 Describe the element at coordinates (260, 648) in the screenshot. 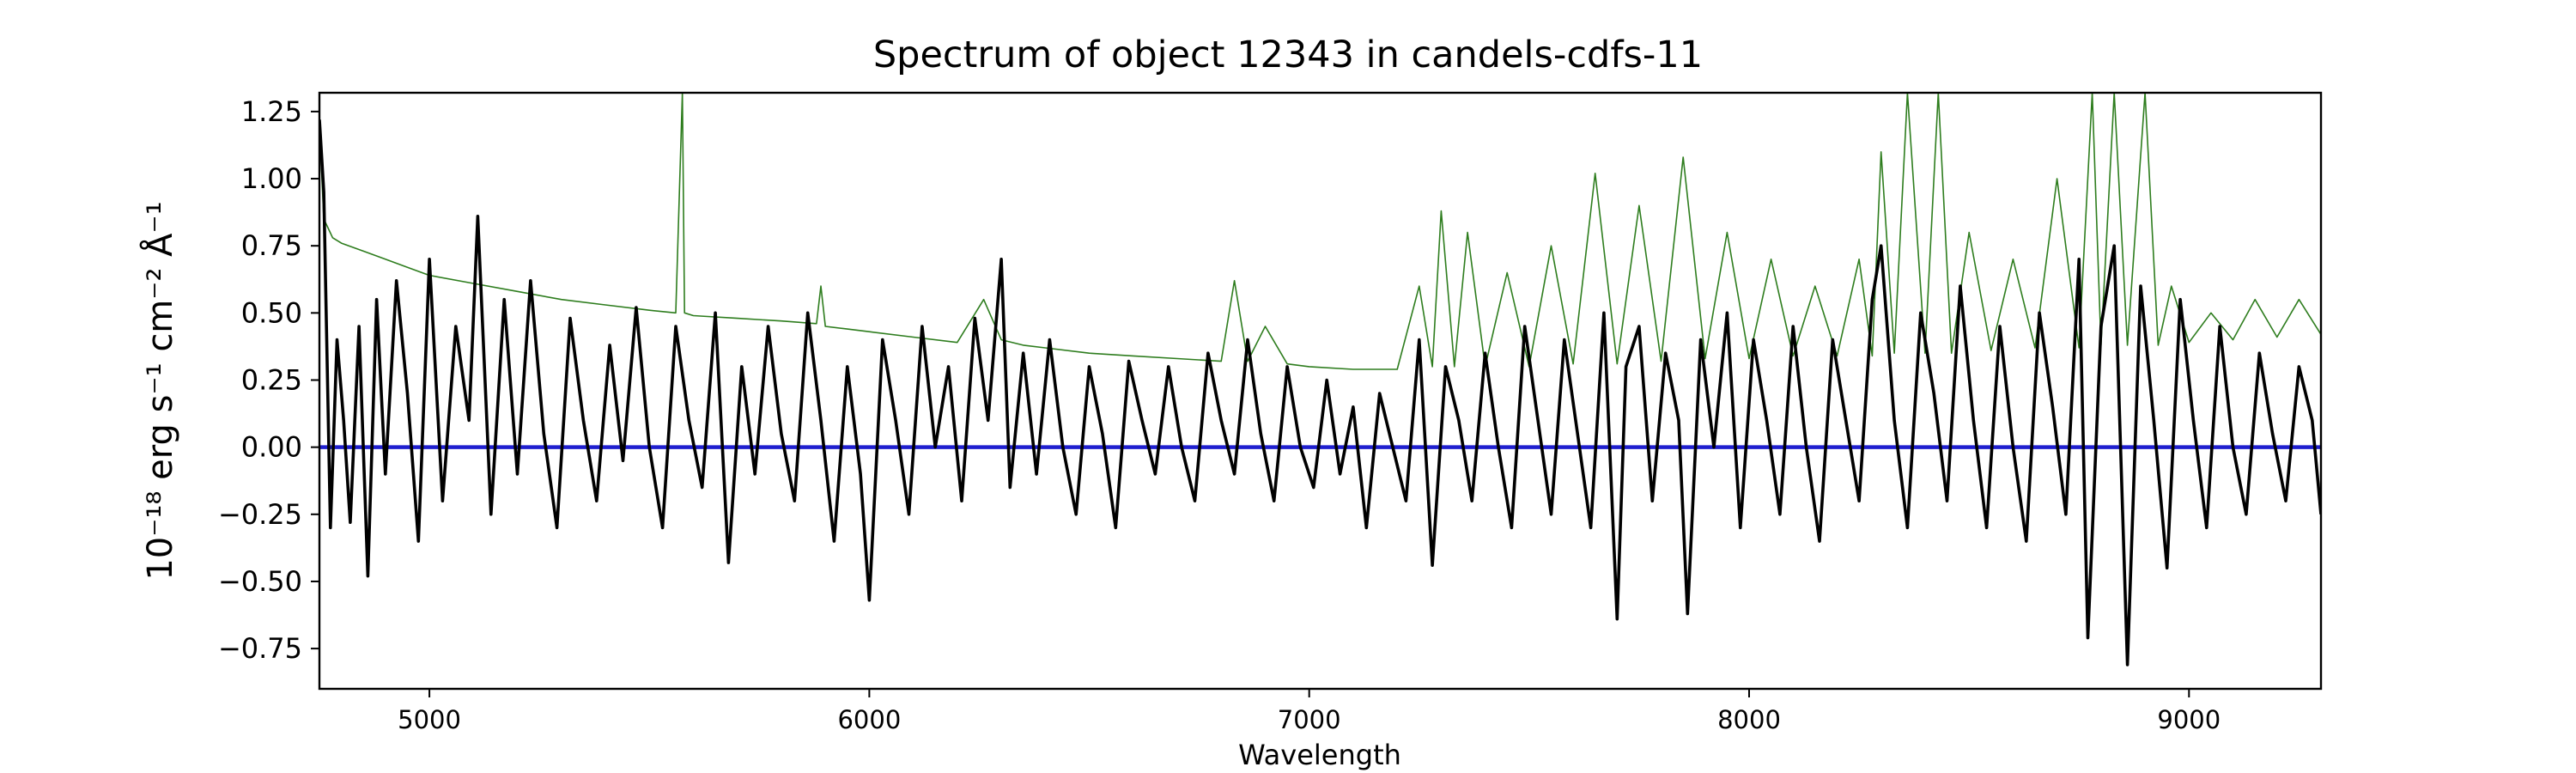

I see `y-tick-label: −0.75` at that location.